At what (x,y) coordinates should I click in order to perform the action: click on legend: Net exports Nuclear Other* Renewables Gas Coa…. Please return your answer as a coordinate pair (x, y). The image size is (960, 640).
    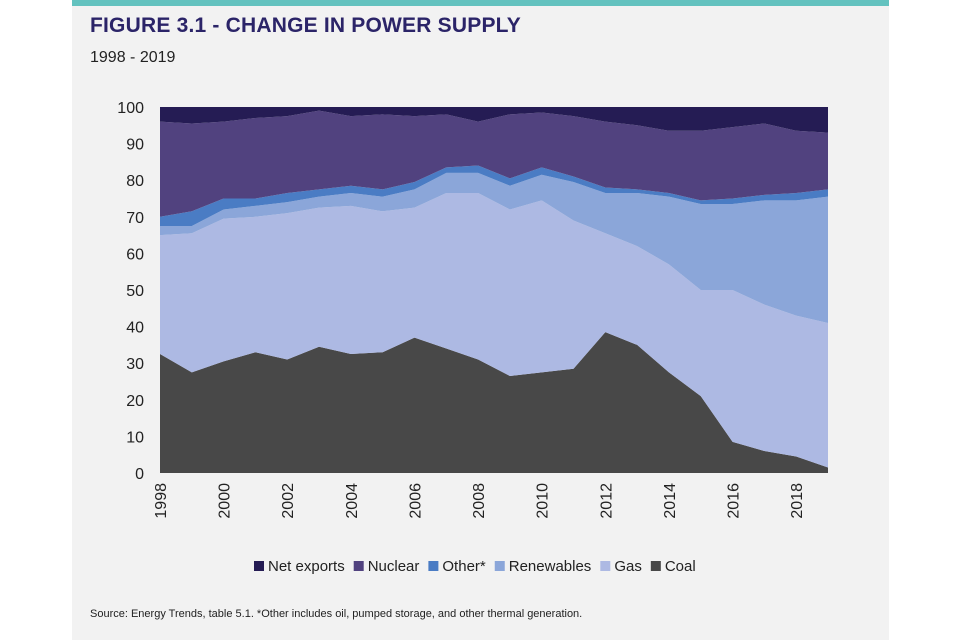
    Looking at the image, I should click on (475, 566).